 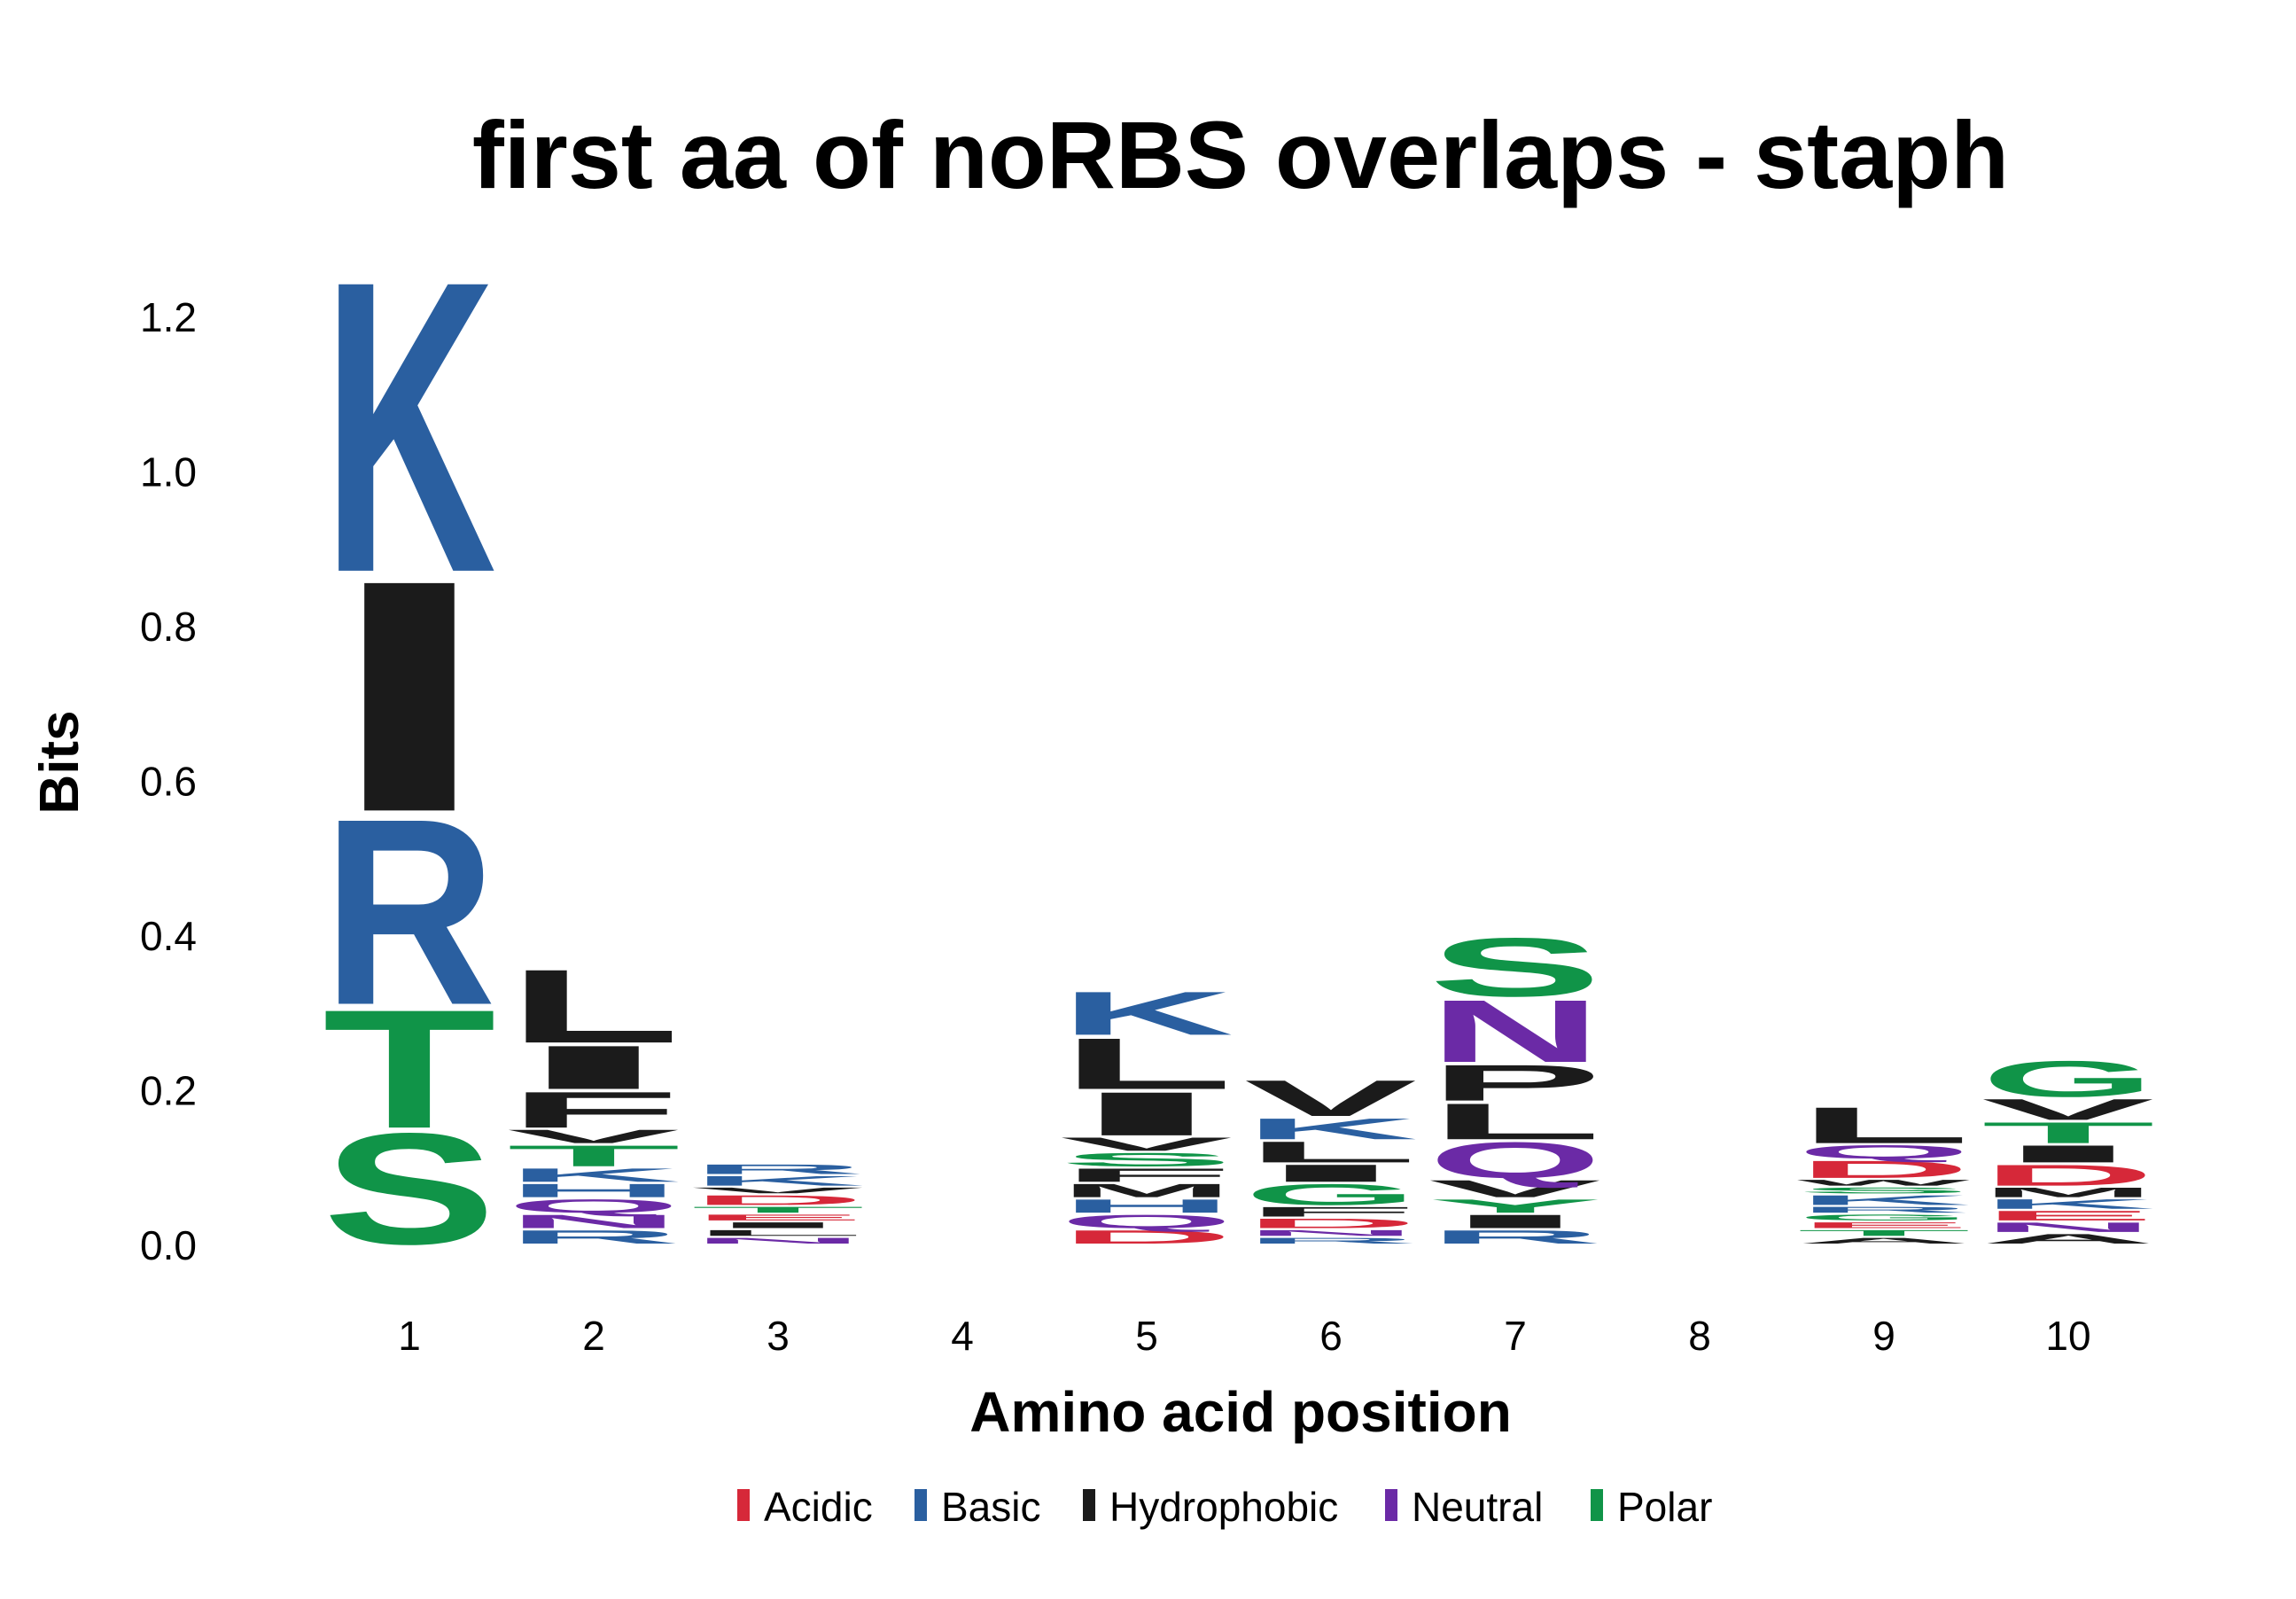 I want to click on x-tick-label: 8, so click(x=1699, y=1336).